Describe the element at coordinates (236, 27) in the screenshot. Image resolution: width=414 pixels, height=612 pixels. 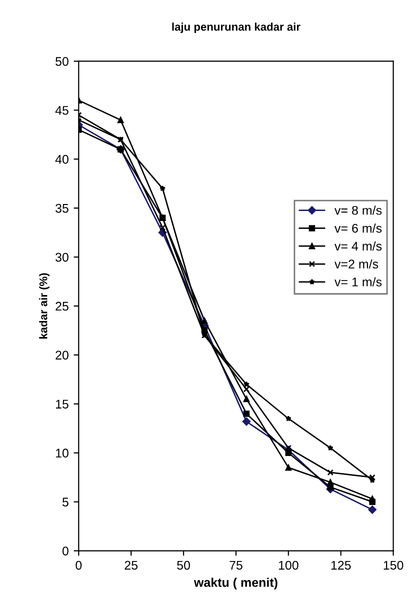
I see `chart-title: laju penurunan kadar air` at that location.